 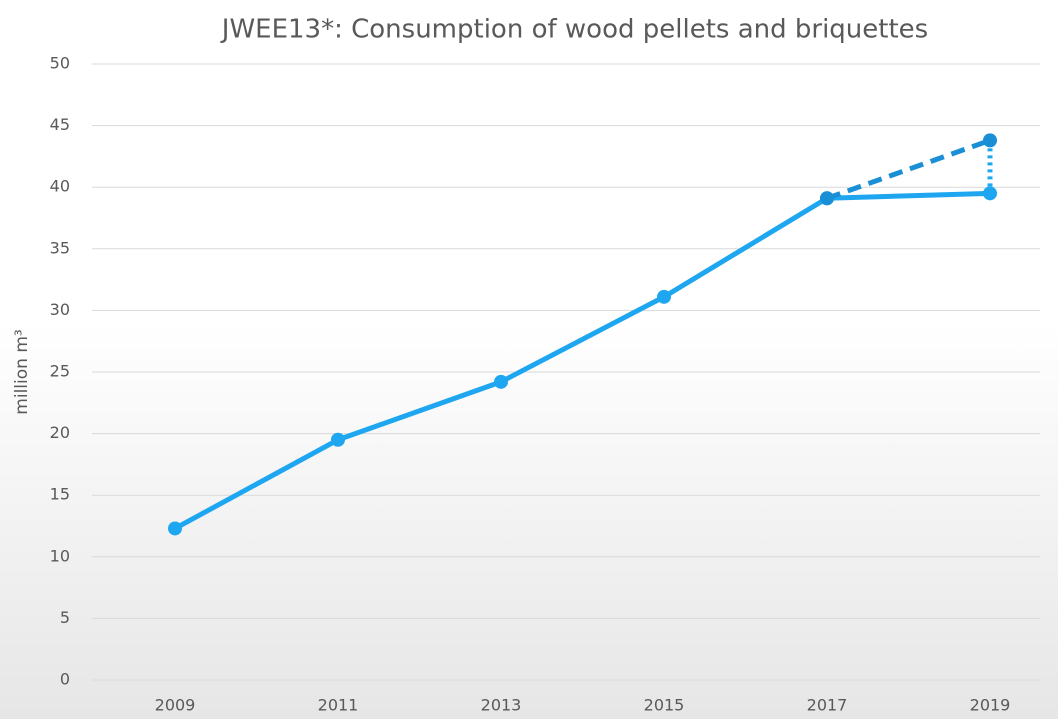 I want to click on x-tick-label: 2011, so click(x=338, y=705).